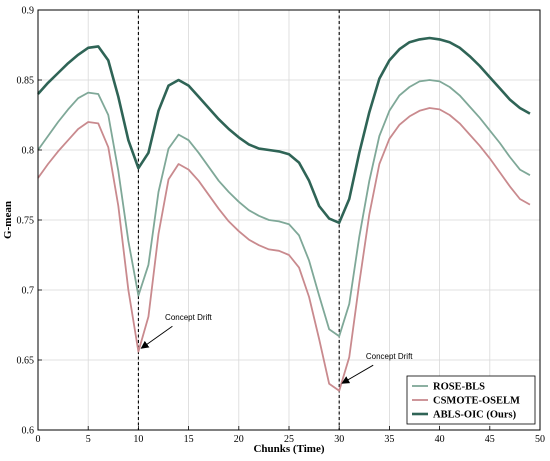 The image size is (550, 461). What do you see at coordinates (288, 449) in the screenshot?
I see `x-axis-label: Chunks (Time)` at bounding box center [288, 449].